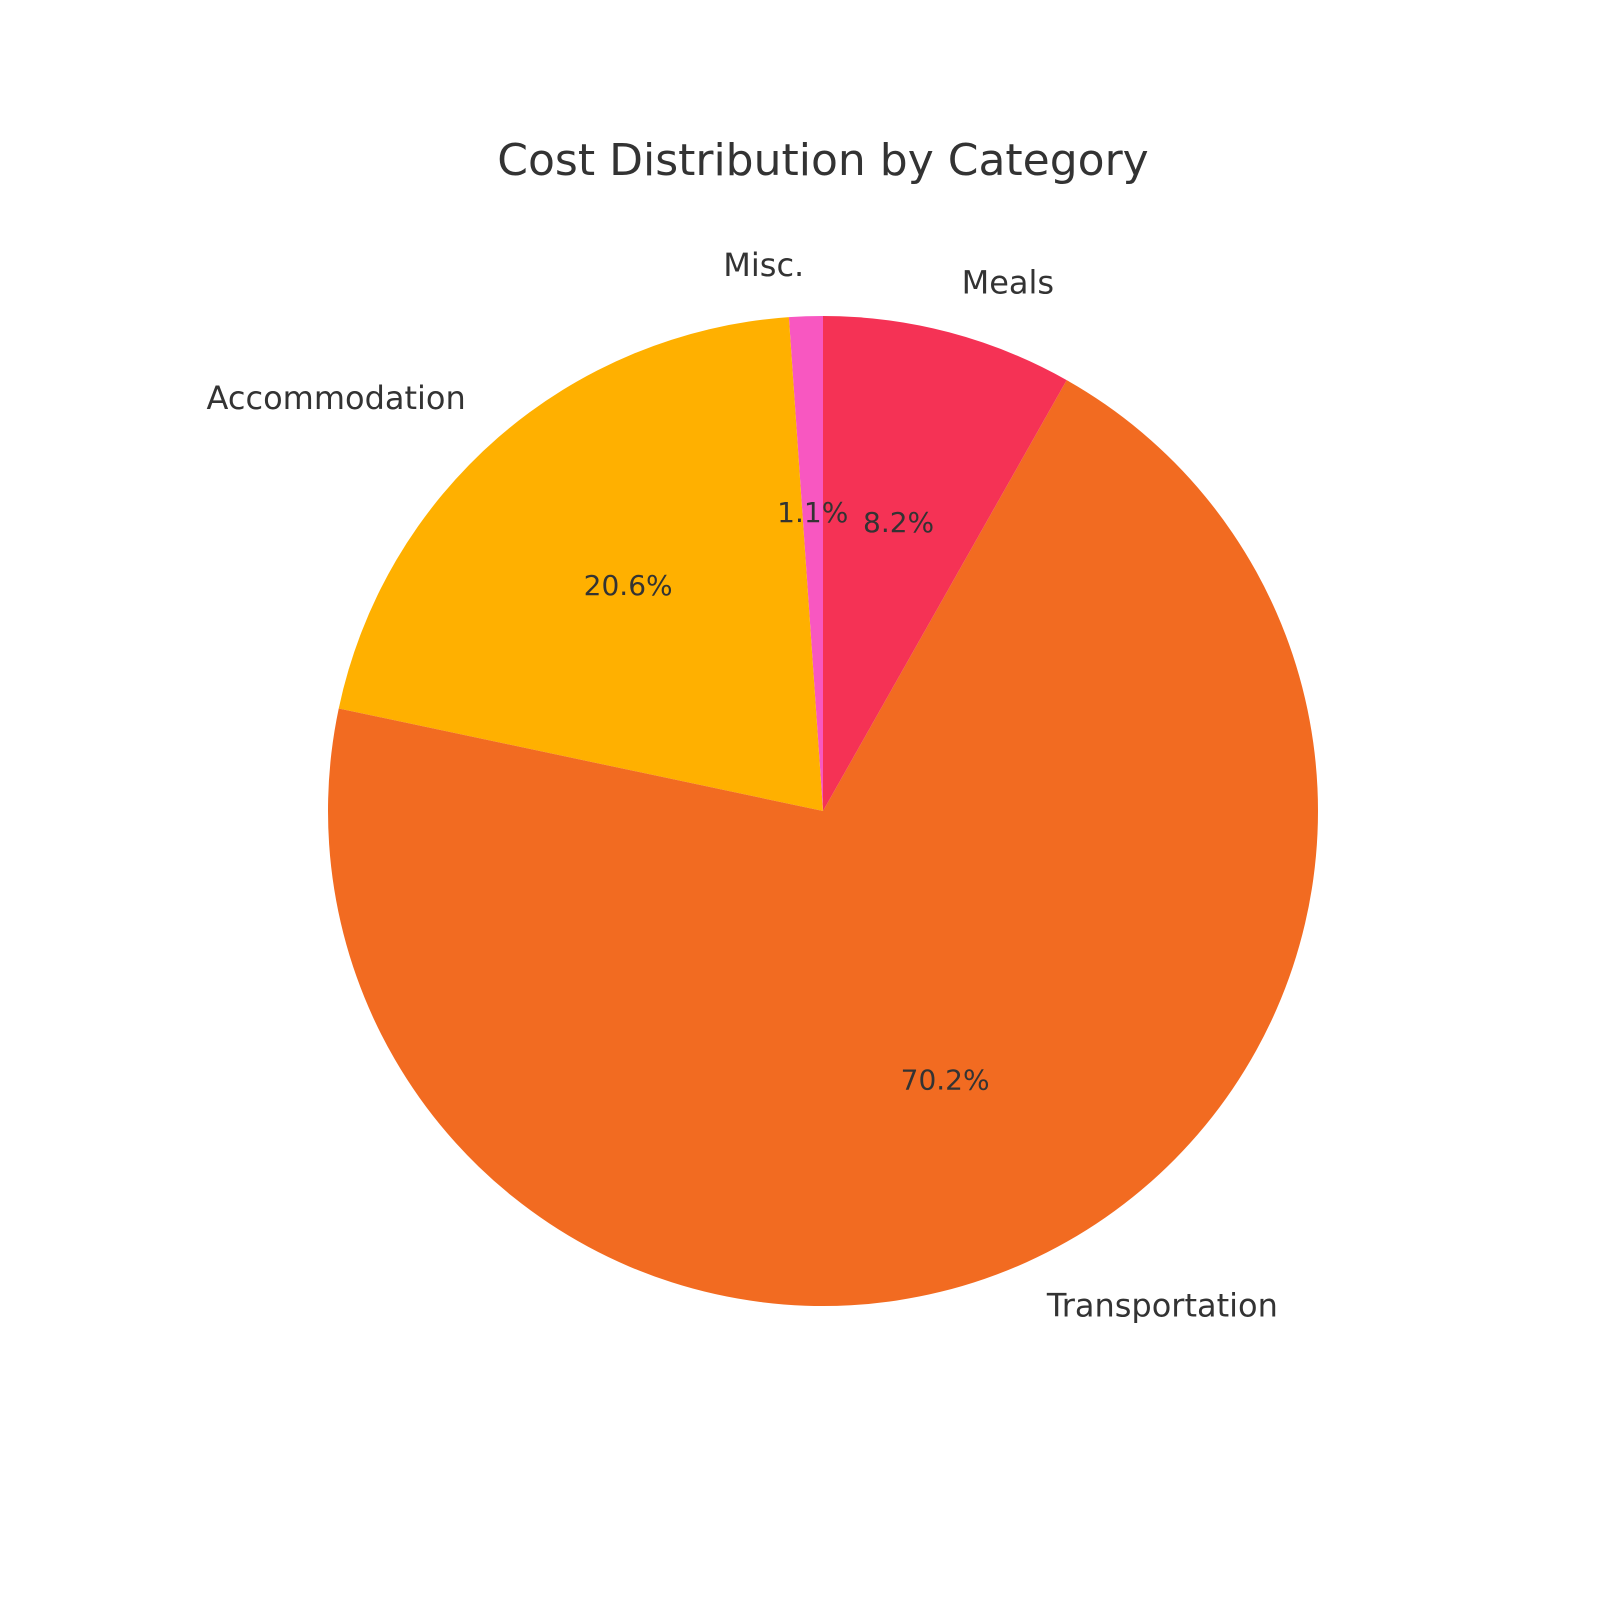 This screenshot has height=1600, width=1600. Describe the element at coordinates (1162, 1305) in the screenshot. I see `slice-label-transportation: Transportation` at that location.